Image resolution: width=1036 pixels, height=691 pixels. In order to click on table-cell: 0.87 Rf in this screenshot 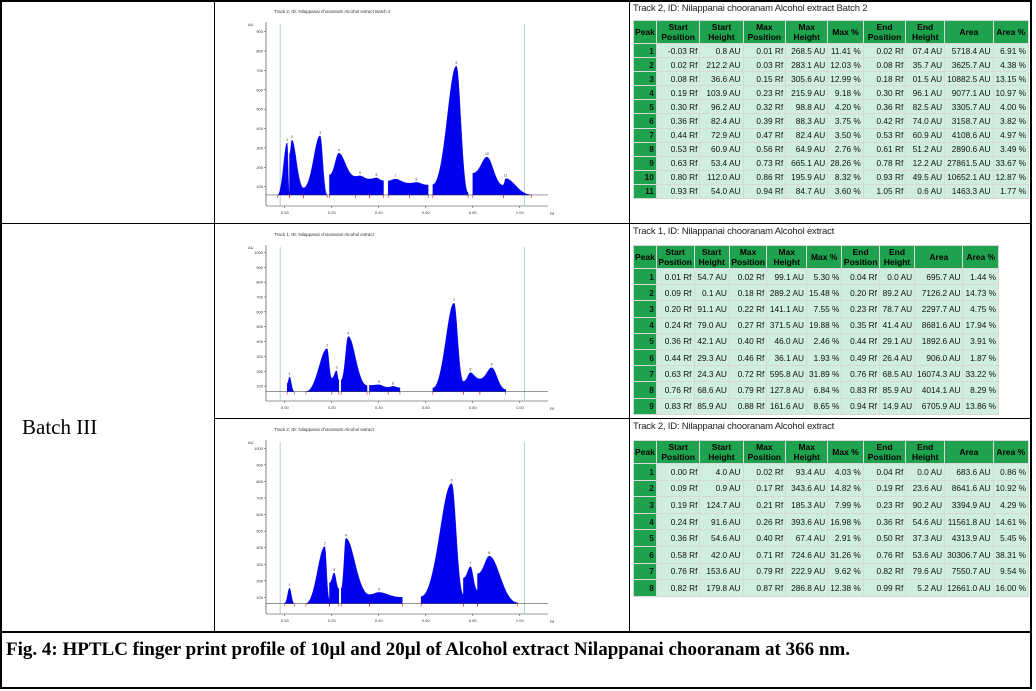, I will do `click(764, 588)`.